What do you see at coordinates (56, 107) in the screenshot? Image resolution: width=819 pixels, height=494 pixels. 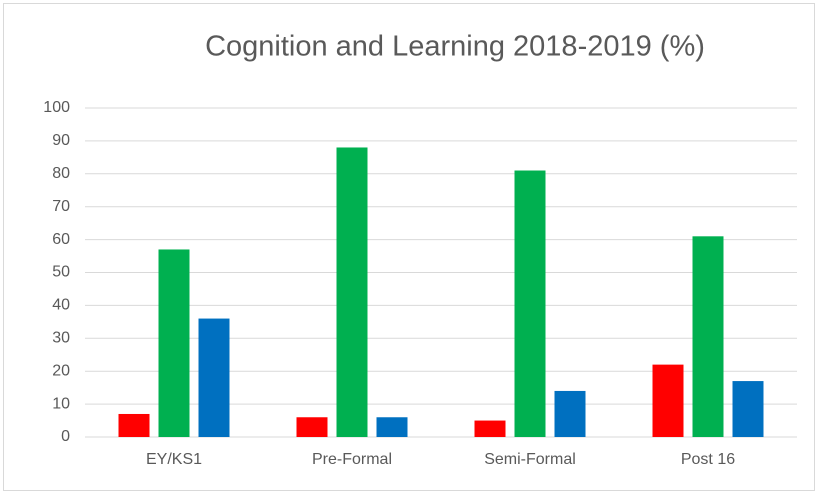 I see `y-tick-label: 100` at bounding box center [56, 107].